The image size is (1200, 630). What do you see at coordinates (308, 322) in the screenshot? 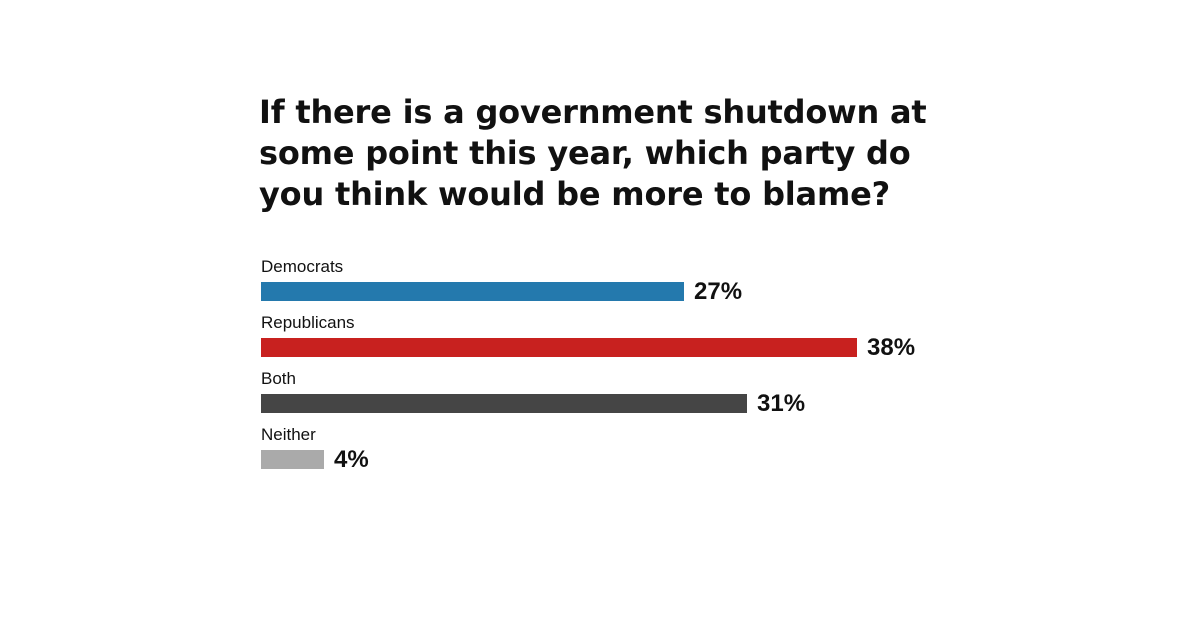
I see `bar-label-republicans: Republicans` at bounding box center [308, 322].